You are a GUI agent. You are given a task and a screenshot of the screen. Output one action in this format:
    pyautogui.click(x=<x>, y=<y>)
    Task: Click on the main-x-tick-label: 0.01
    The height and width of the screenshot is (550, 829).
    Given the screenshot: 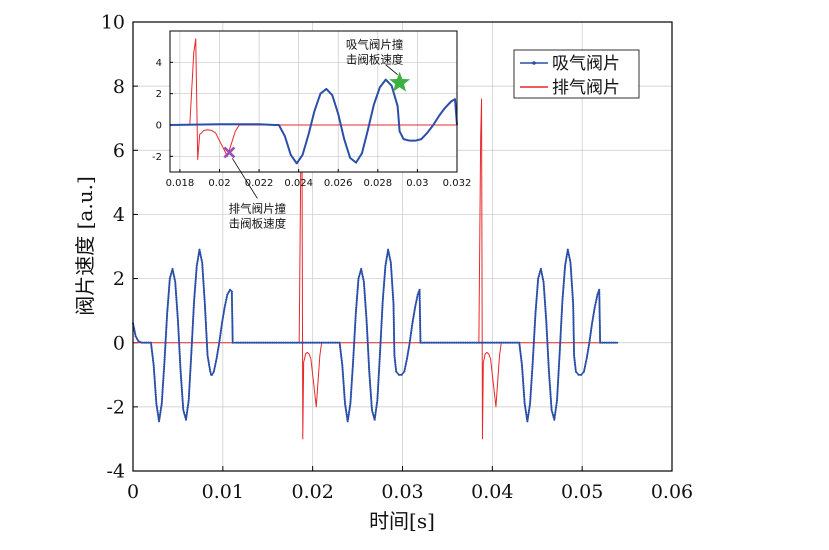 What is the action you would take?
    pyautogui.click(x=223, y=492)
    